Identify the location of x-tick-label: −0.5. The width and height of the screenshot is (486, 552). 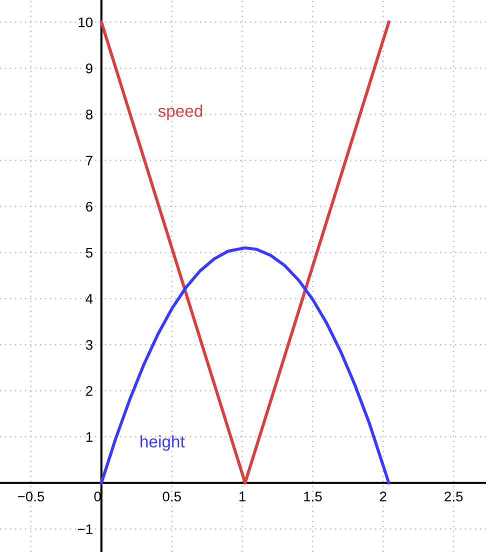
(31, 497).